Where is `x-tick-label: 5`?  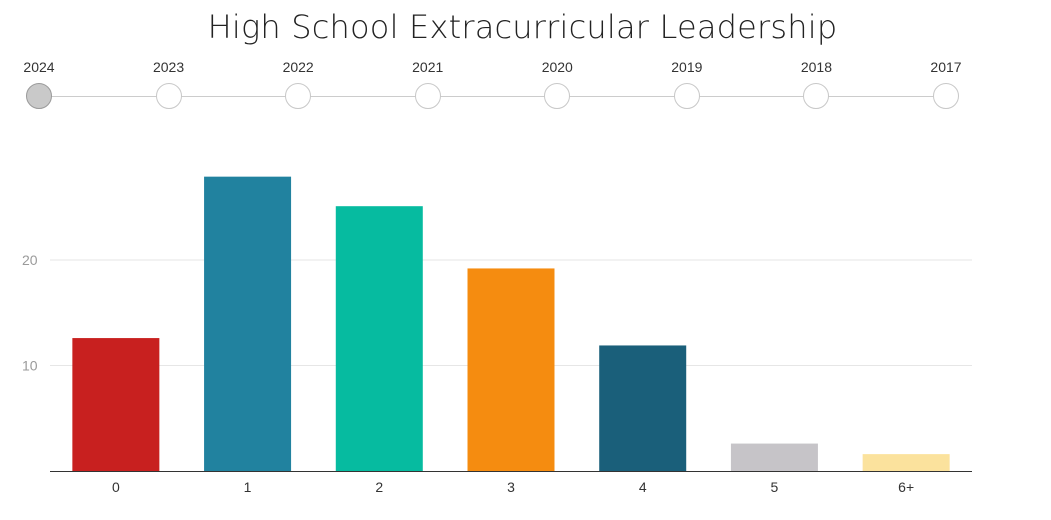 x-tick-label: 5 is located at coordinates (775, 487).